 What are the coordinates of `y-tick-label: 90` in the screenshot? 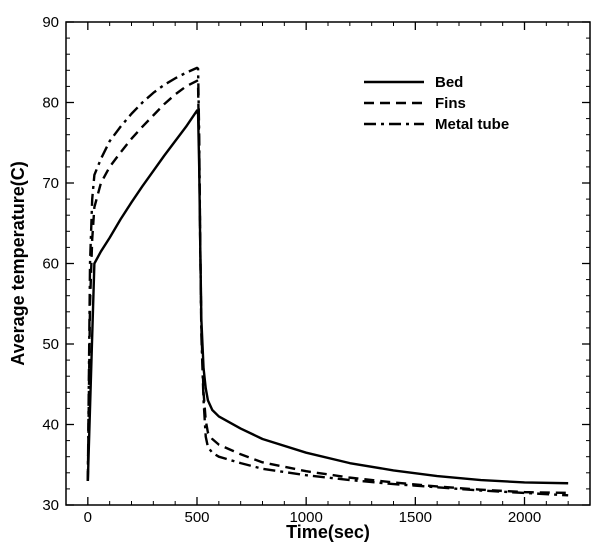 It's located at (50, 22).